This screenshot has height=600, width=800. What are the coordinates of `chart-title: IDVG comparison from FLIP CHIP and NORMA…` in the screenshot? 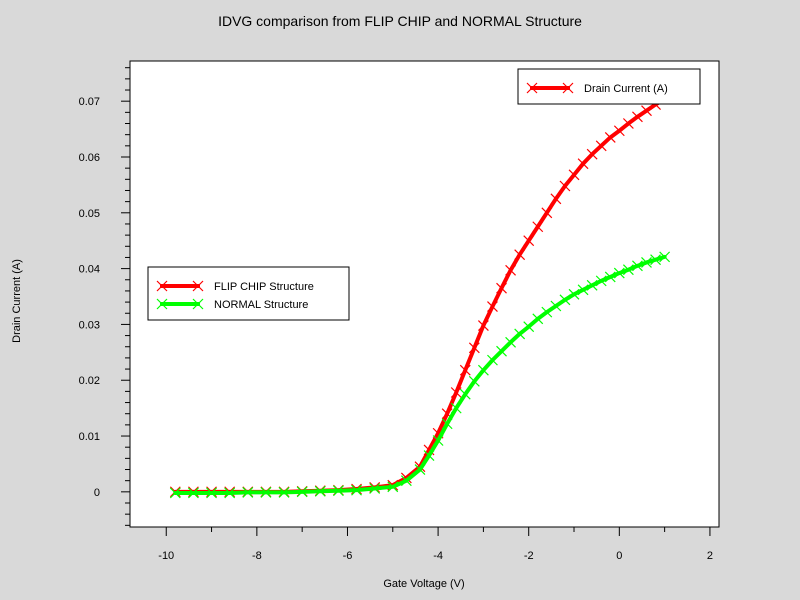 It's located at (400, 21).